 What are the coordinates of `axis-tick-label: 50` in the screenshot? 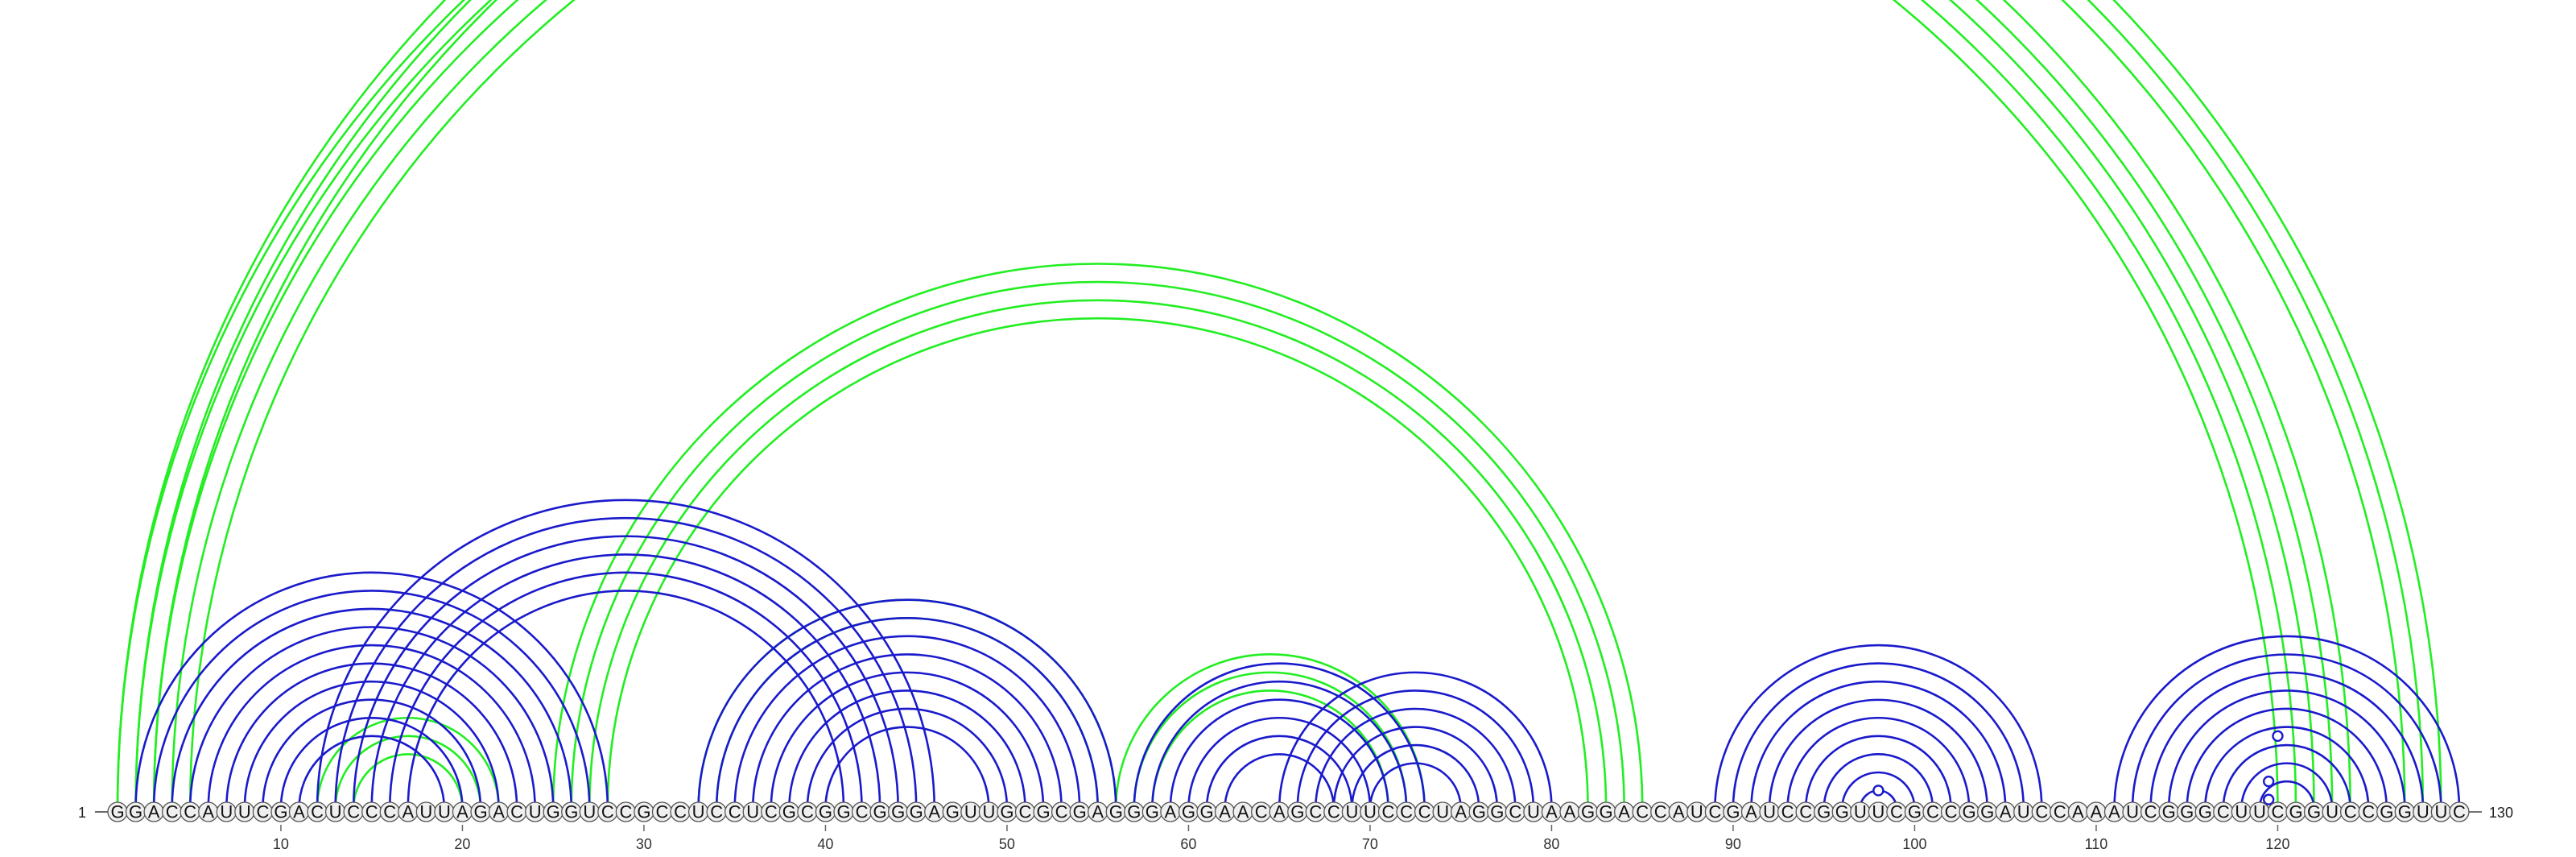 It's located at (1007, 844).